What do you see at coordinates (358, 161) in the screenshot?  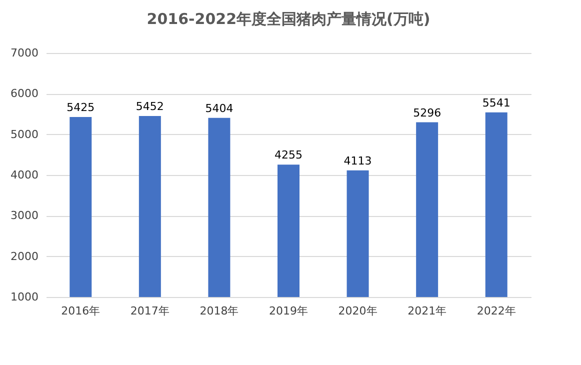 I see `data-label: 4113` at bounding box center [358, 161].